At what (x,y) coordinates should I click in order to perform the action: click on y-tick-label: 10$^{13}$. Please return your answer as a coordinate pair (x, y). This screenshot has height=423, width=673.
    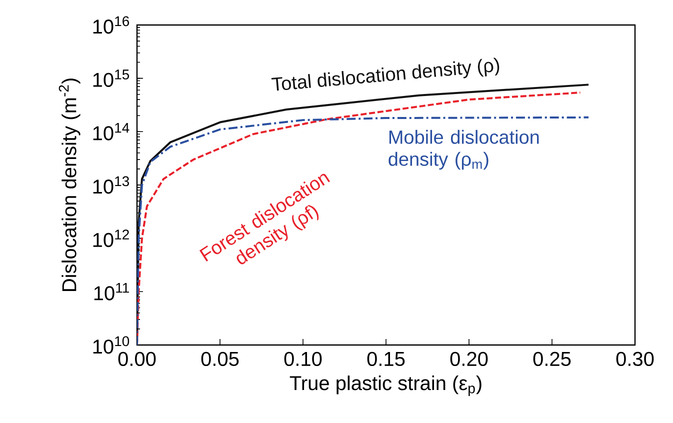
    Looking at the image, I should click on (111, 185).